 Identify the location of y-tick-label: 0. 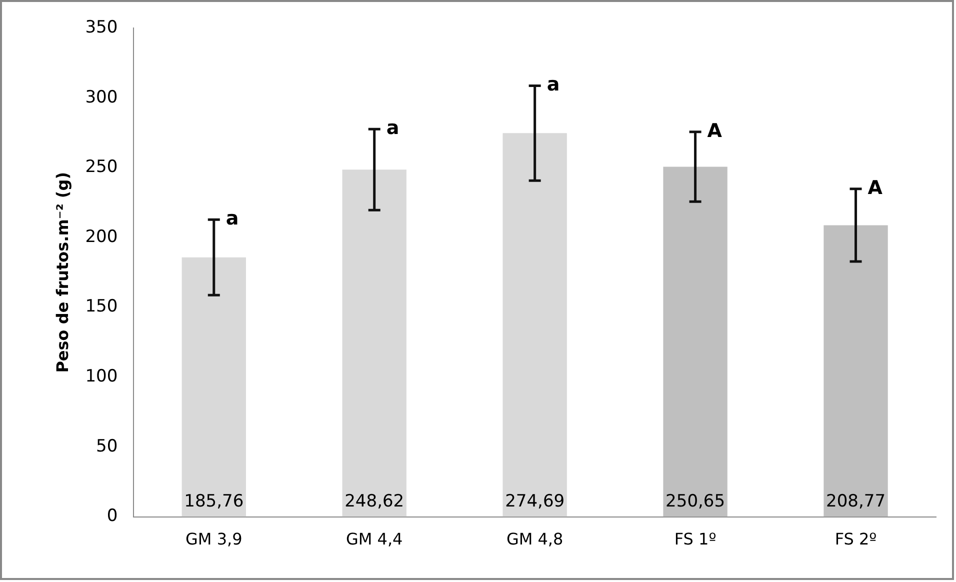
(112, 516).